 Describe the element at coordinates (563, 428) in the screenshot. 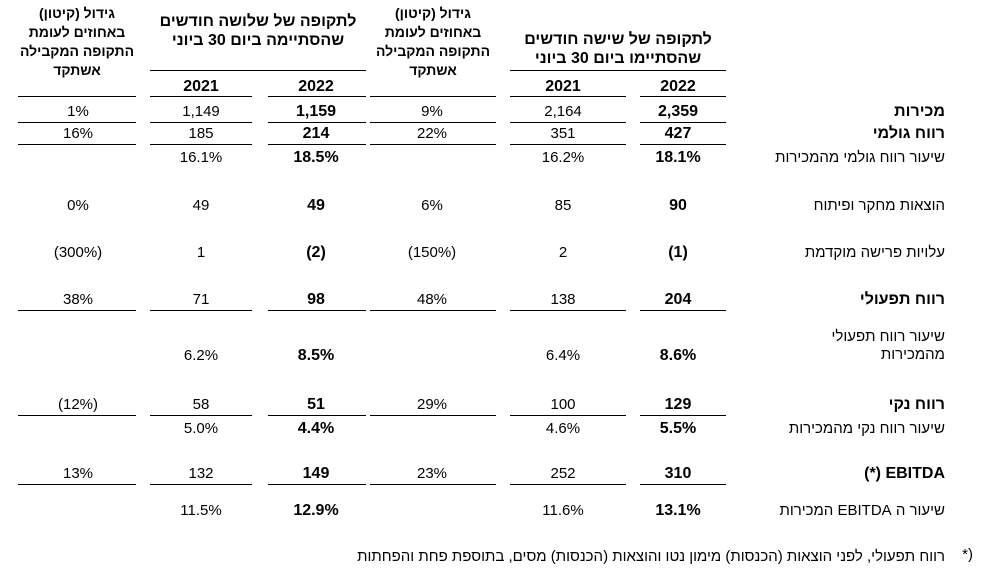

I see `cell: 4.6%` at that location.